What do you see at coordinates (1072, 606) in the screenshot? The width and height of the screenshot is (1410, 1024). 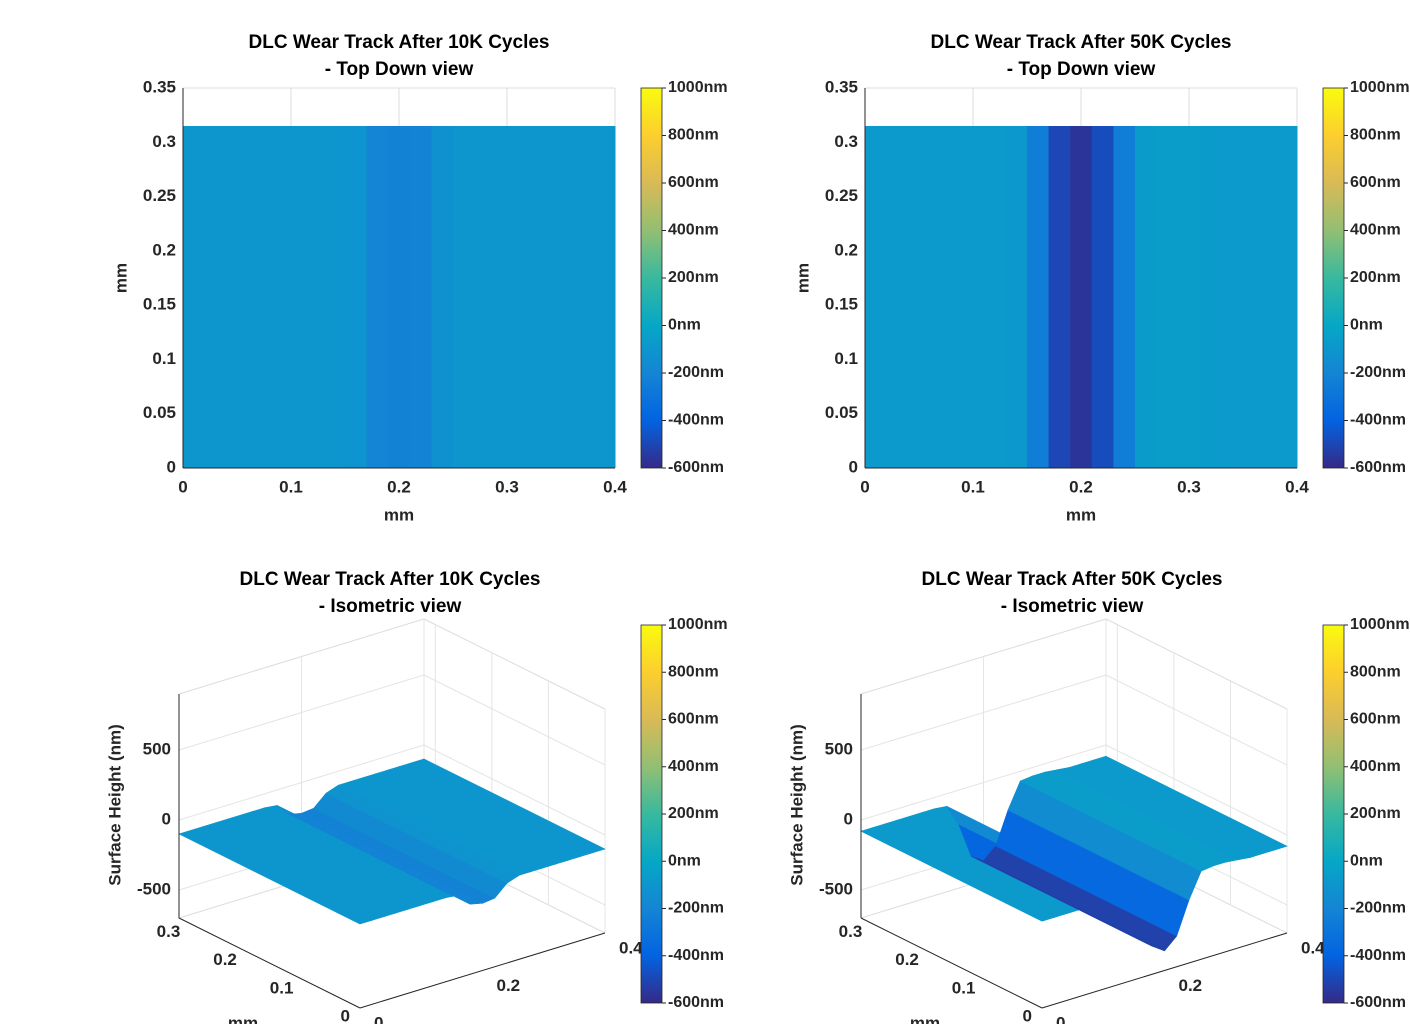 I see `chart-subtitle: - Isometric view` at bounding box center [1072, 606].